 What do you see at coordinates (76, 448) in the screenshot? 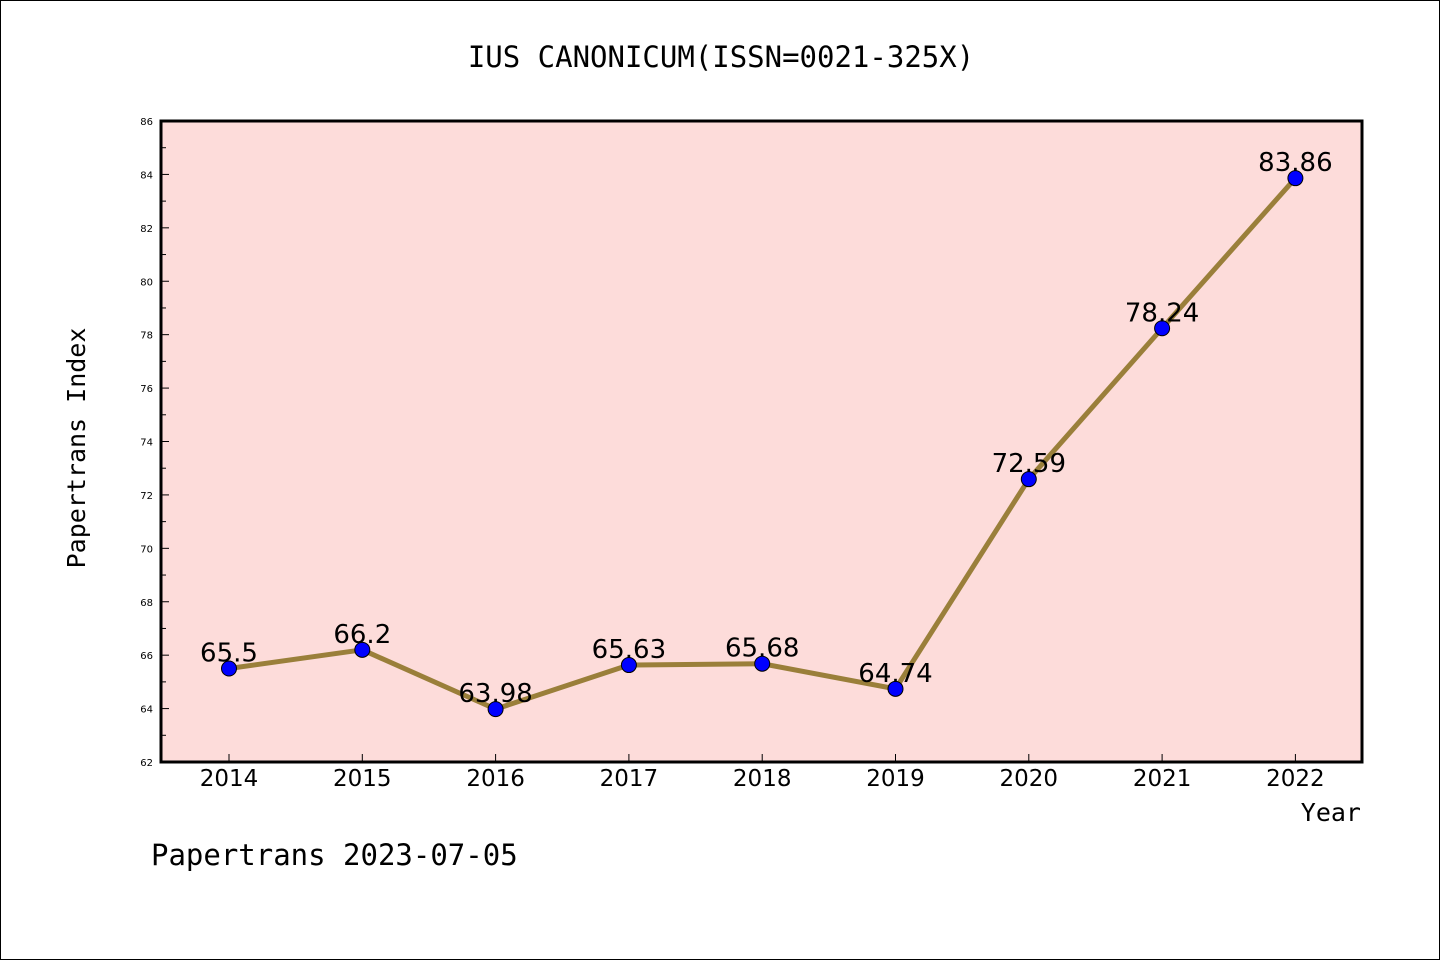
I see `y-axis-label: Papertrans Index` at bounding box center [76, 448].